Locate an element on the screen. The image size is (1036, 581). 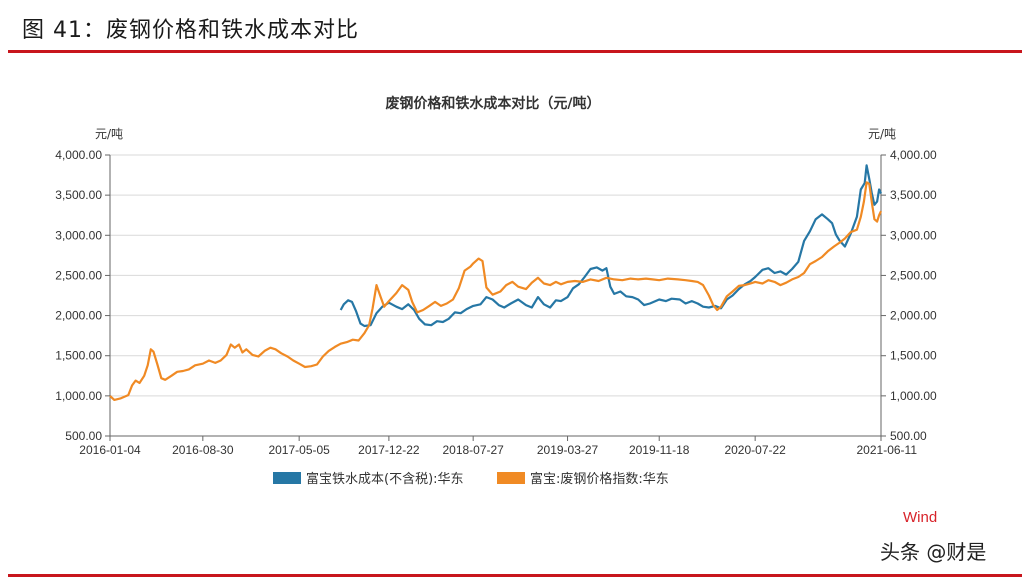
y-tick-label-right: 3,000.00 is located at coordinates (913, 235).